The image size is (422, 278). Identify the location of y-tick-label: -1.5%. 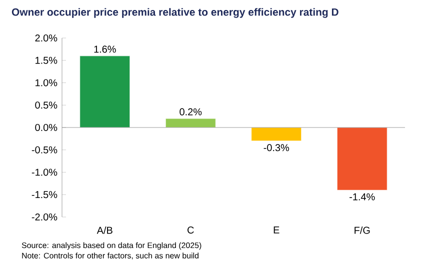
(45, 194).